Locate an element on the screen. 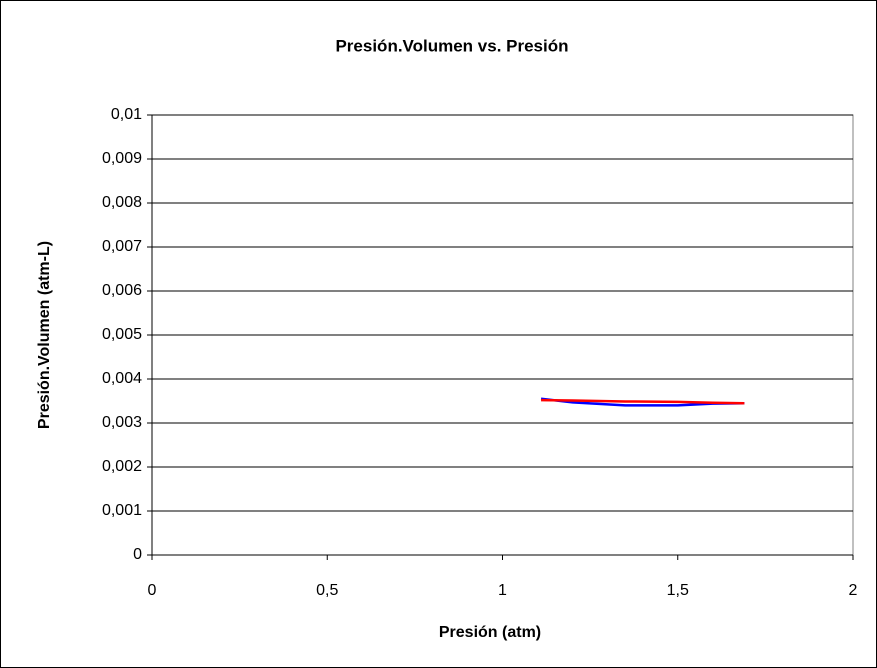  x-tick-label: 1 is located at coordinates (502, 590).